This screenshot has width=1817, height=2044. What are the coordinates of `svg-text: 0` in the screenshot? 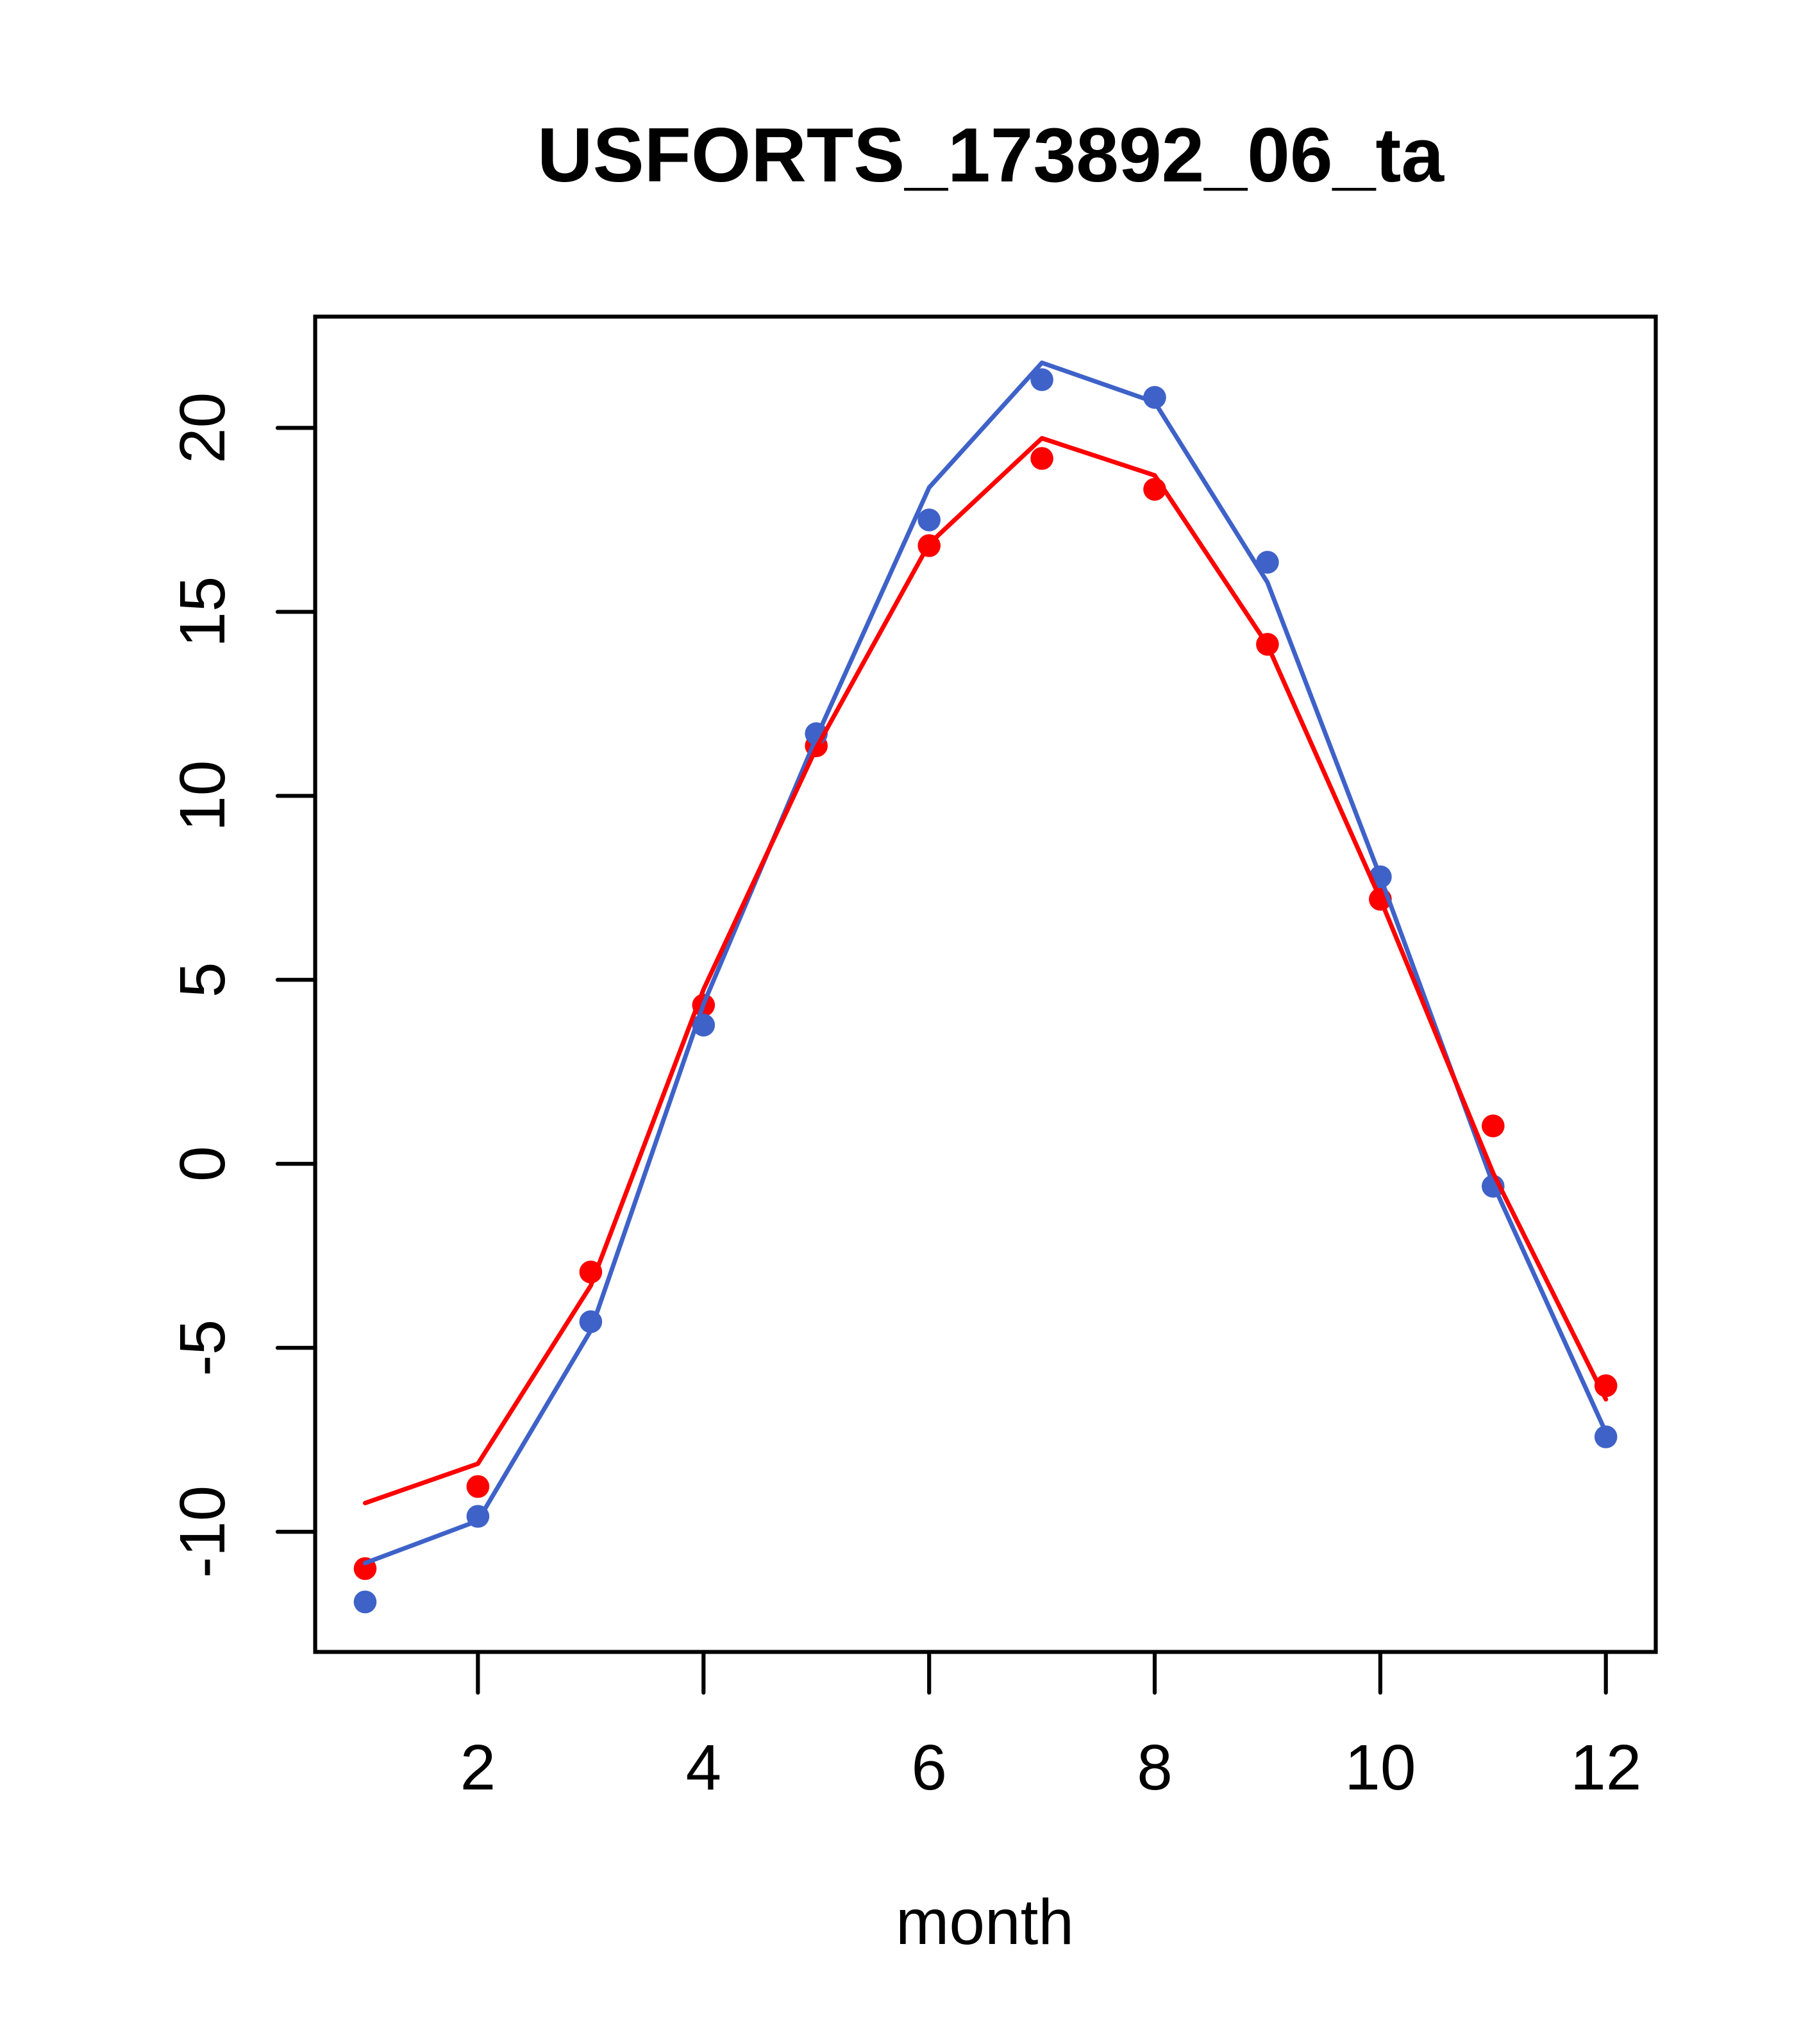 It's located at (203, 1164).